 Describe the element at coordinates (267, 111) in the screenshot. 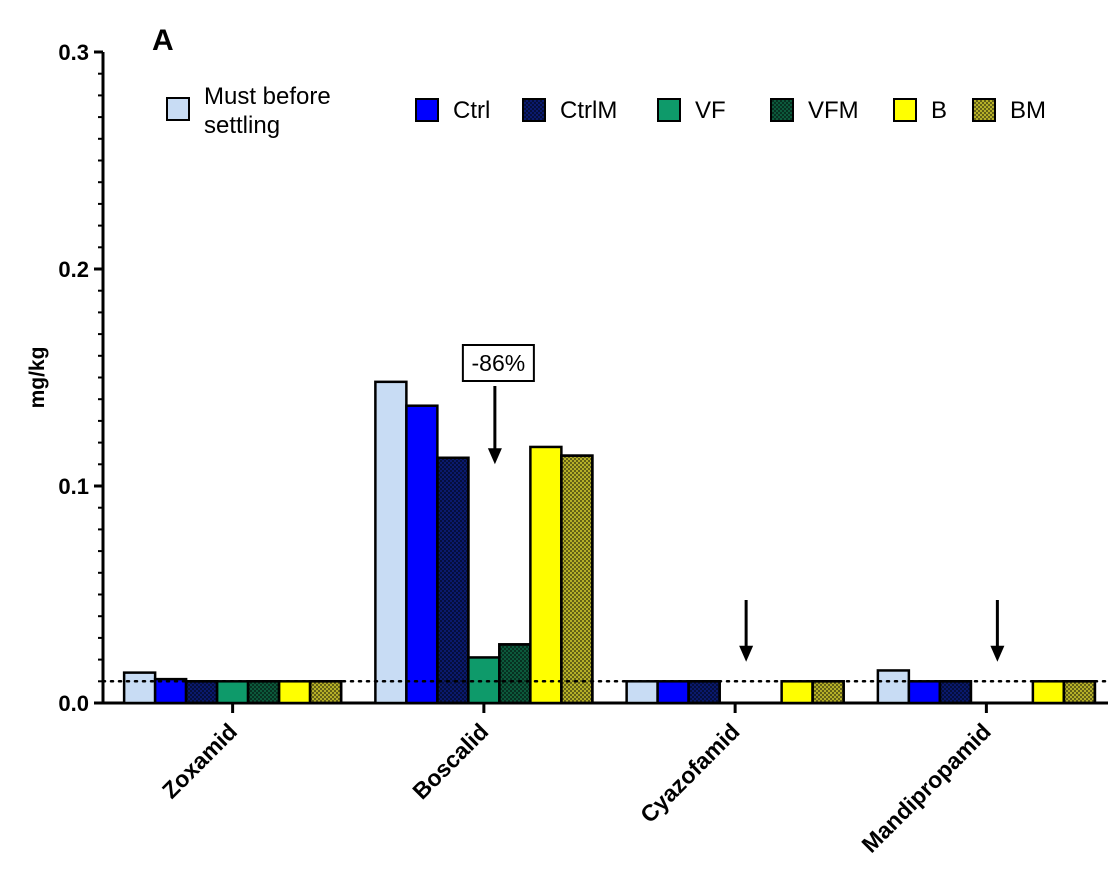

I see `legend-label: Must before settling` at that location.